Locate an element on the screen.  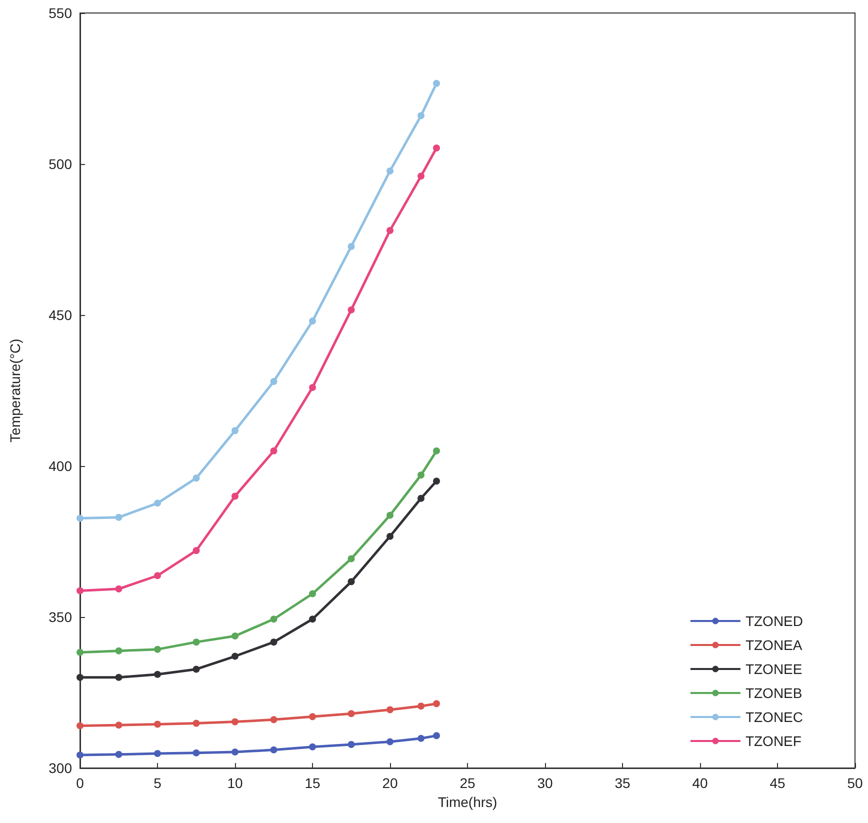
x-tick-label: 40 is located at coordinates (700, 783).